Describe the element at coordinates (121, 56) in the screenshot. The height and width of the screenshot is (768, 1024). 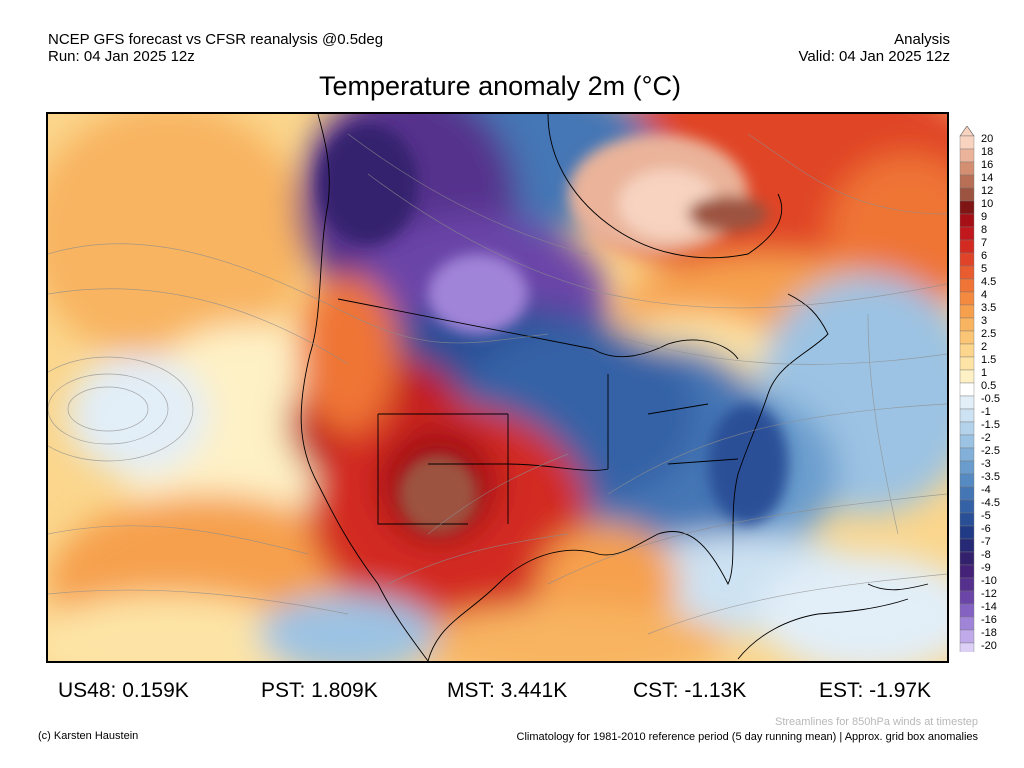
I see `run-line: Run: 04 Jan 2025 12z` at that location.